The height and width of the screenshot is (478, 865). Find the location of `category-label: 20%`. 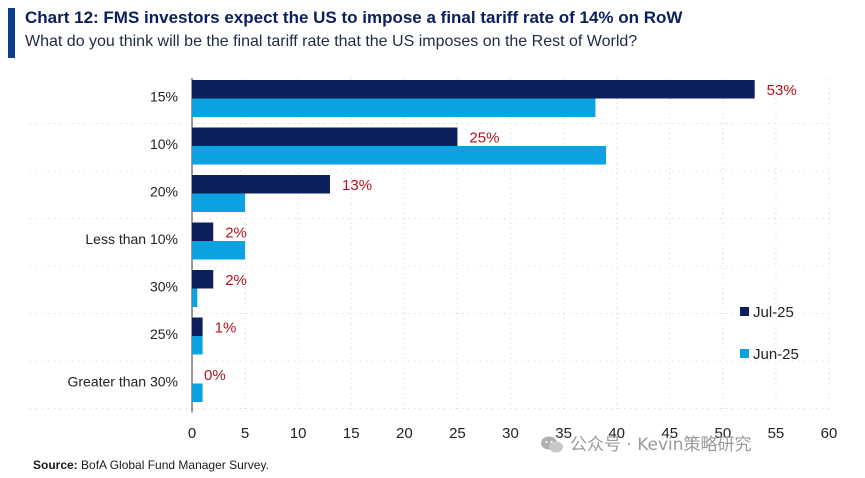

category-label: 20% is located at coordinates (164, 192).